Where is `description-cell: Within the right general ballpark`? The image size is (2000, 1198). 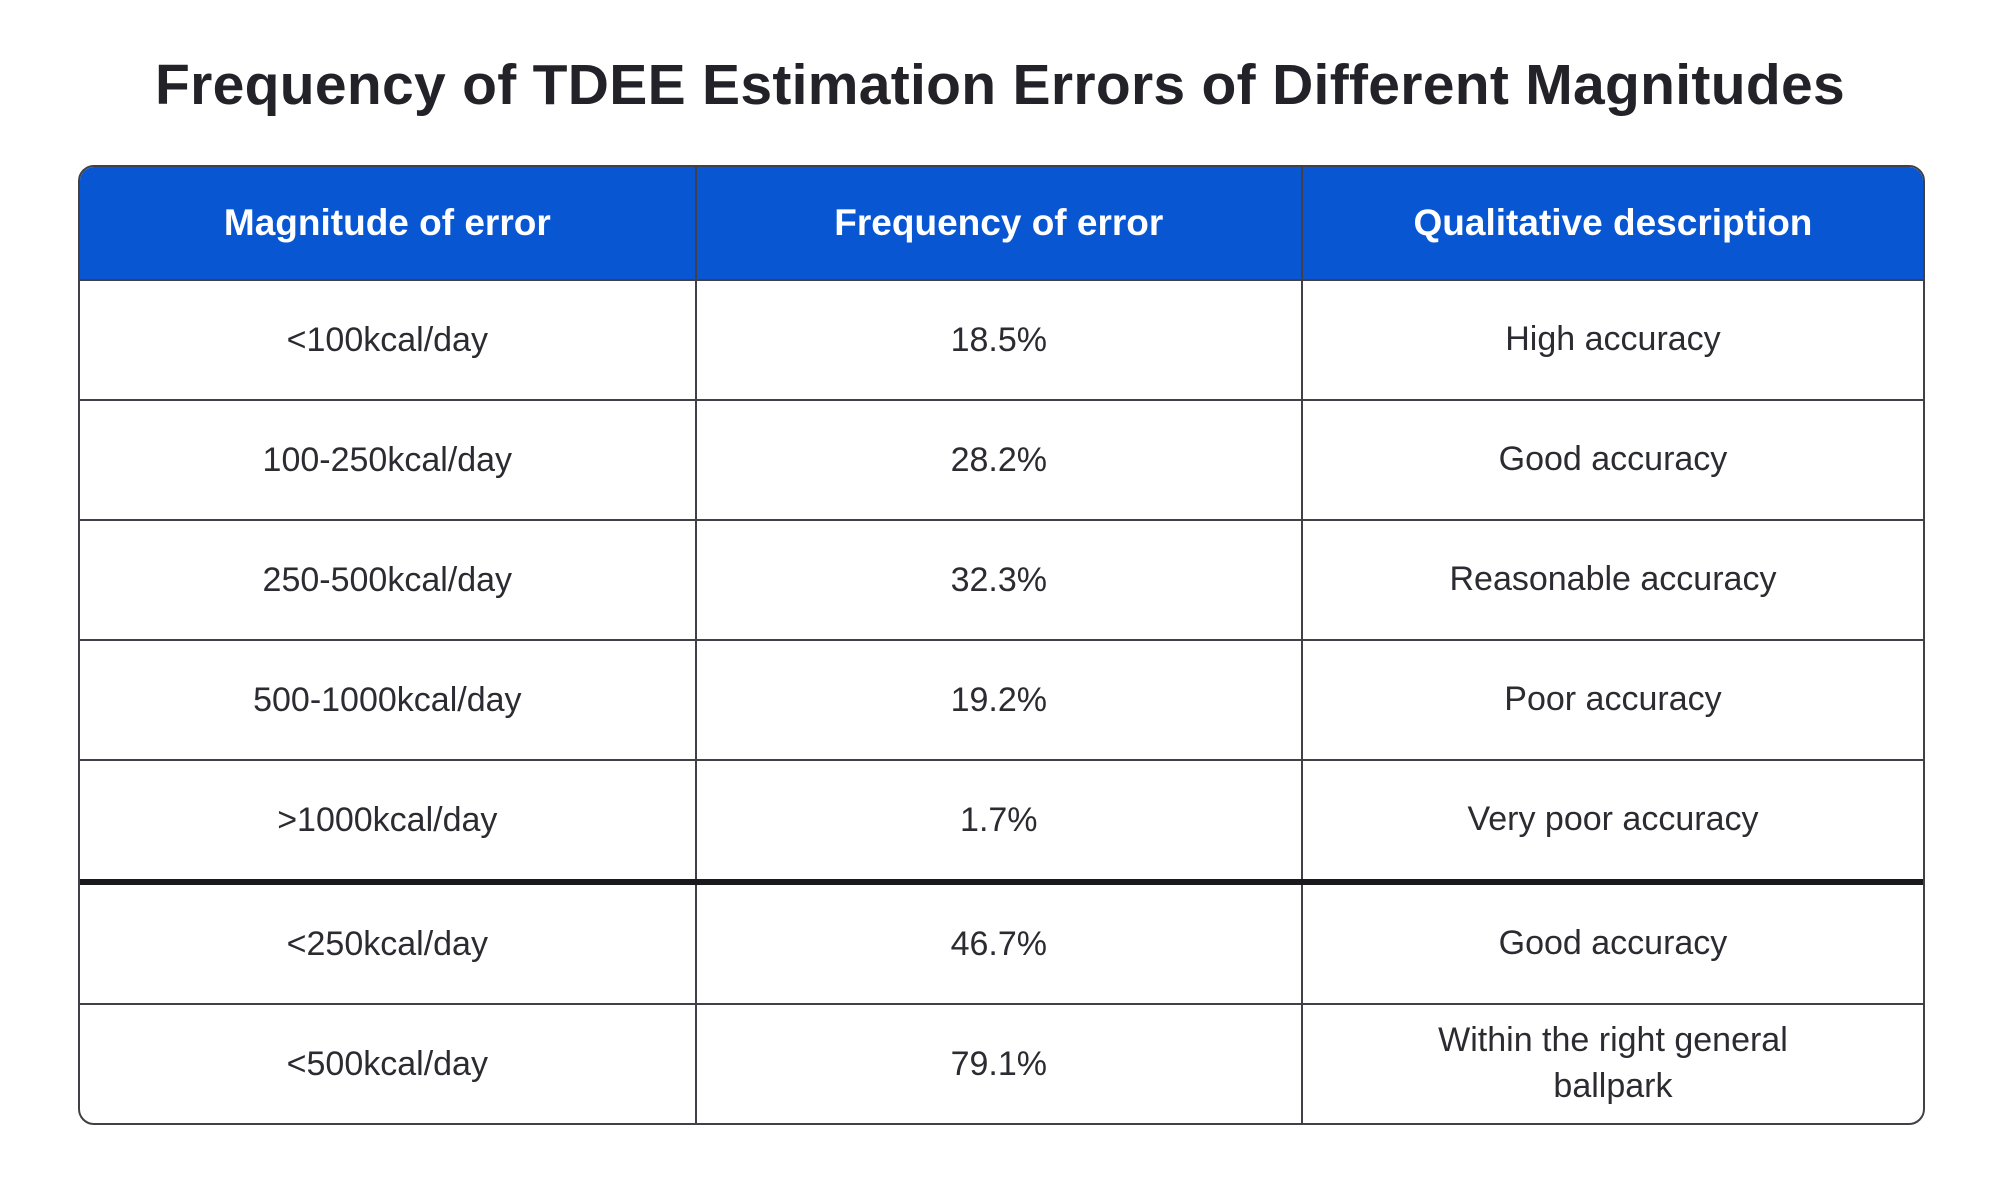 description-cell: Within the right general ballpark is located at coordinates (1611, 1064).